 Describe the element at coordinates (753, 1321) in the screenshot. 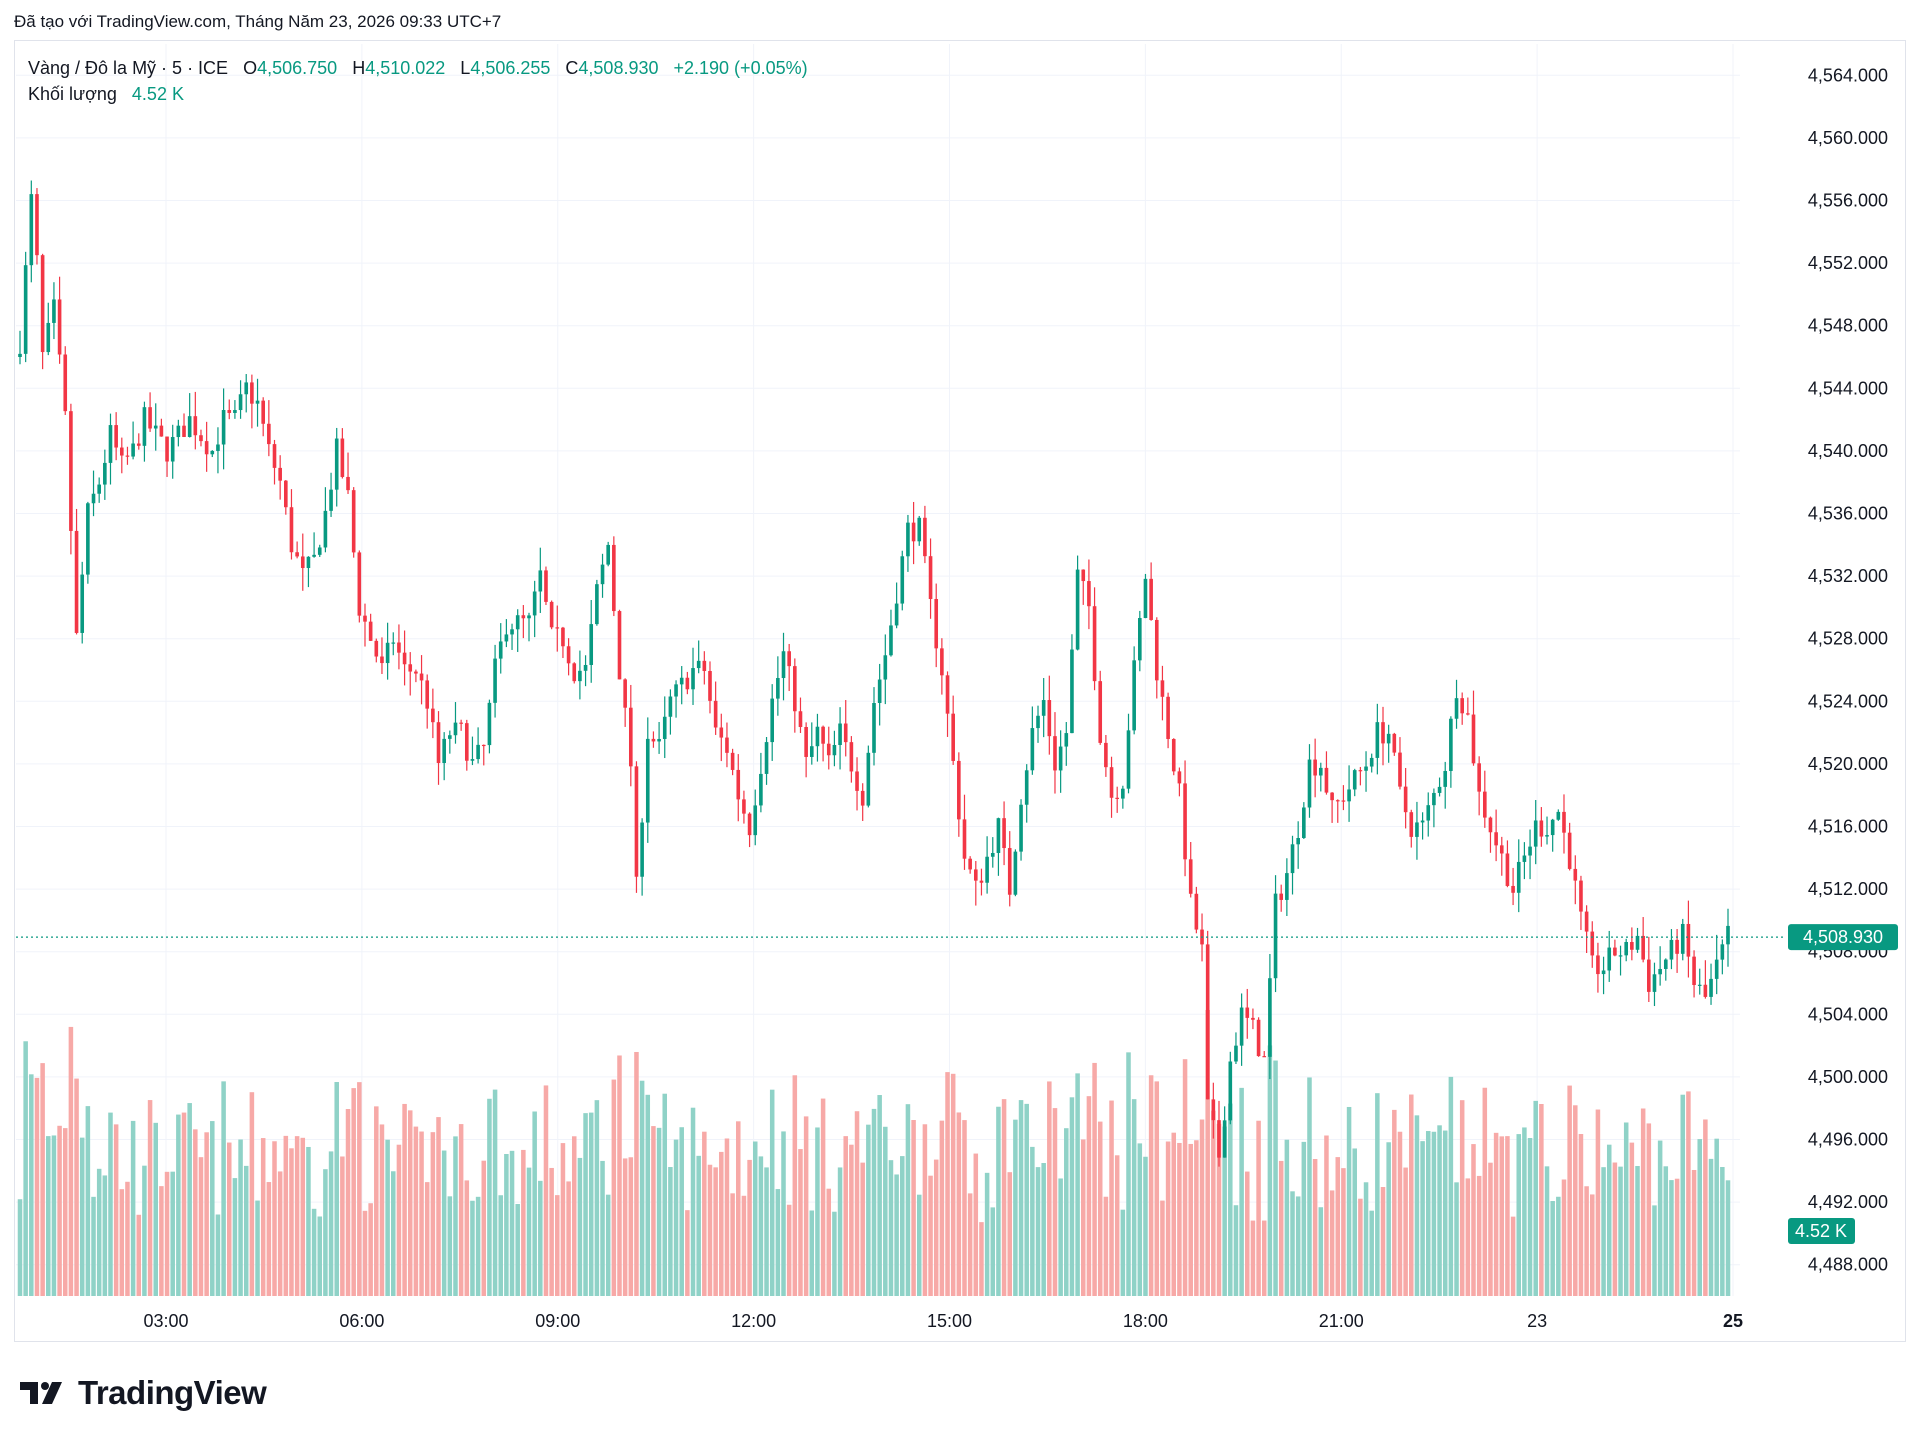

I see `time-tick-label: 12:00` at that location.